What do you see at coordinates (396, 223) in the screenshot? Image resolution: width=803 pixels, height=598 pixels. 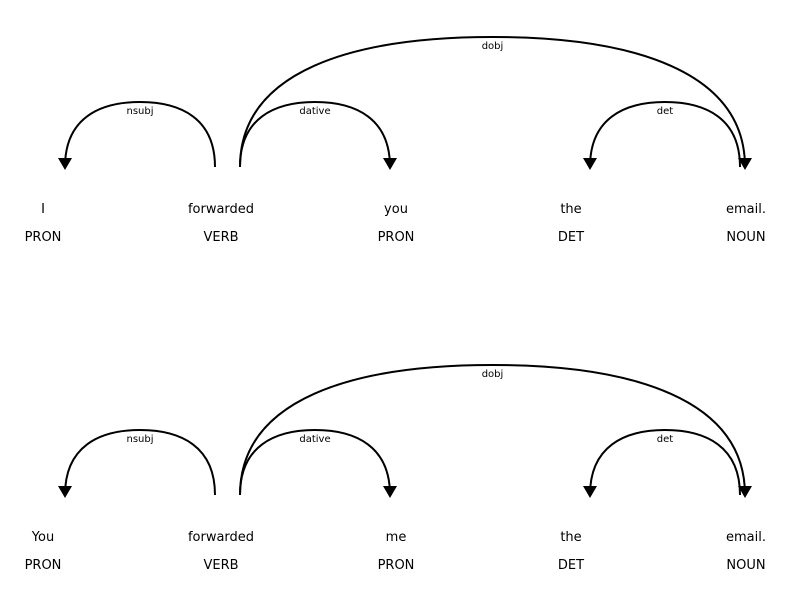 I see `token: you PRON` at bounding box center [396, 223].